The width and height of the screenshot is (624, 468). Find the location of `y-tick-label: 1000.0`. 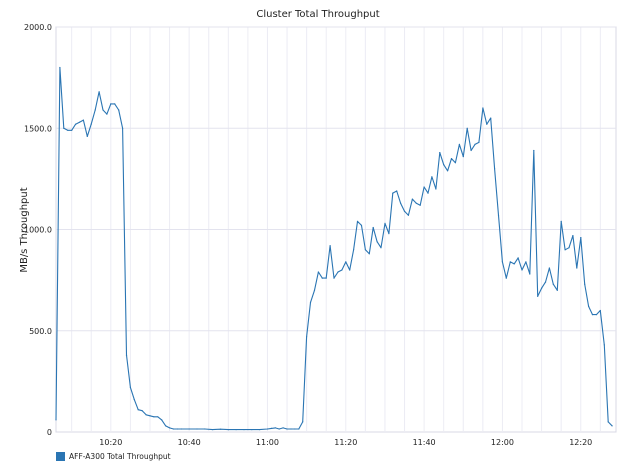

y-tick-label: 1000.0 is located at coordinates (38, 230).